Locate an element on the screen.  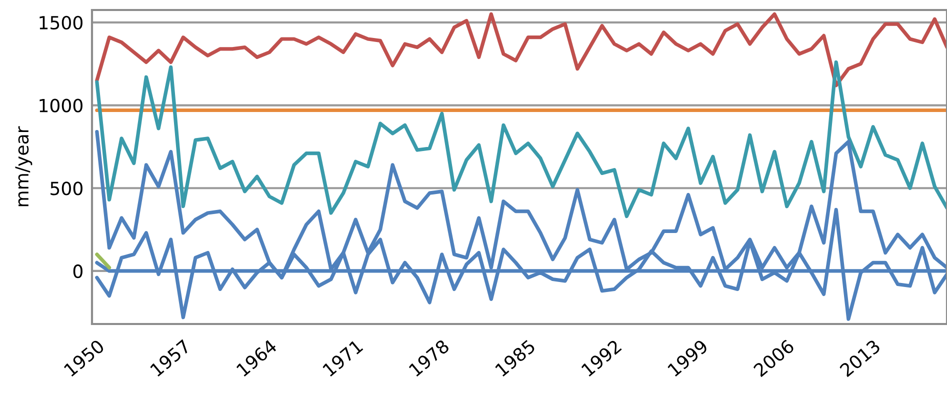
y-tick-label: 1000 is located at coordinates (61, 105).